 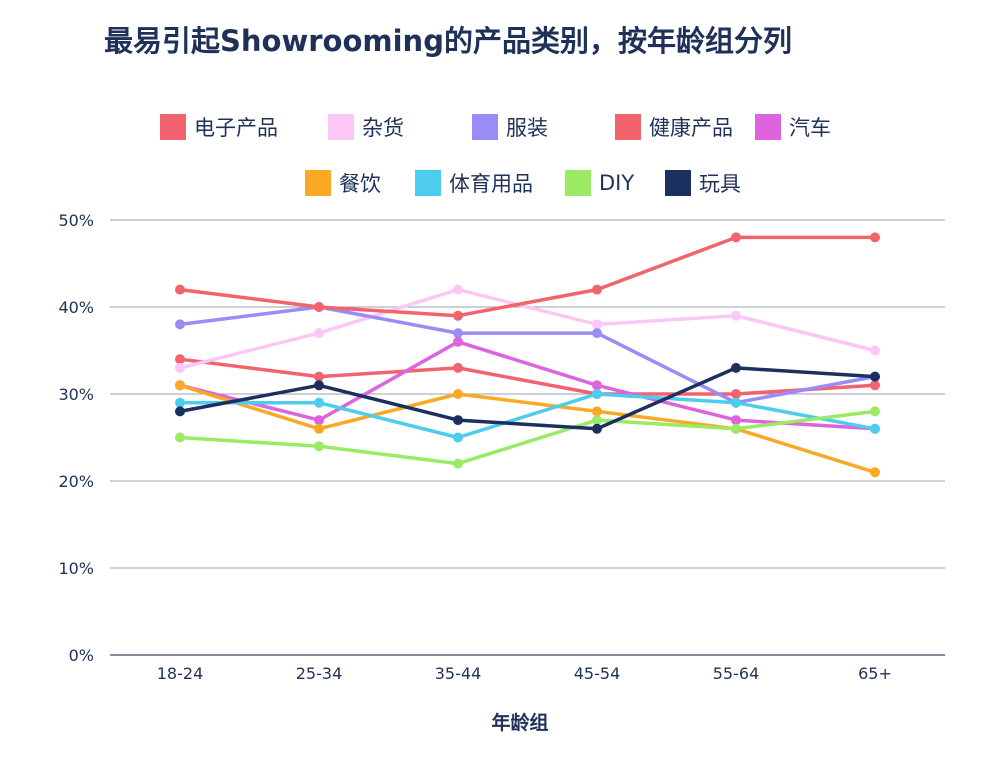 I want to click on legend-item: 服装, so click(x=510, y=127).